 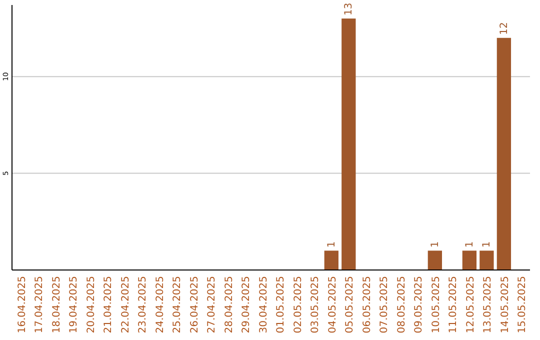 What do you see at coordinates (350, 305) in the screenshot?
I see `x-tick-label: 05.05.2025` at bounding box center [350, 305].